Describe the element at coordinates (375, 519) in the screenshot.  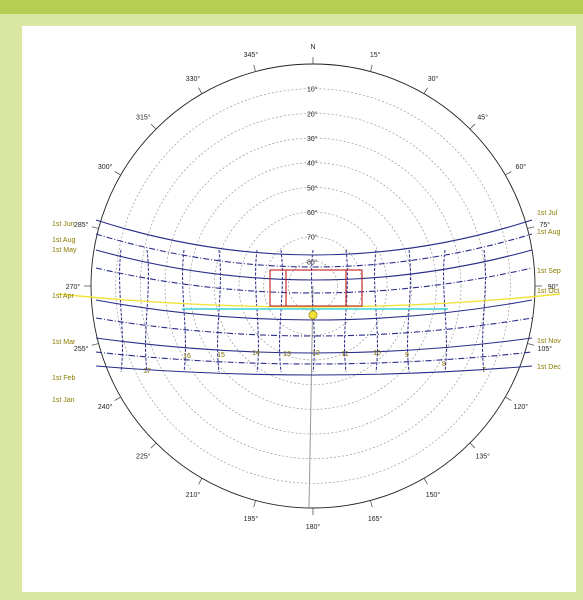
I see `azimuth-label: 165°` at that location.